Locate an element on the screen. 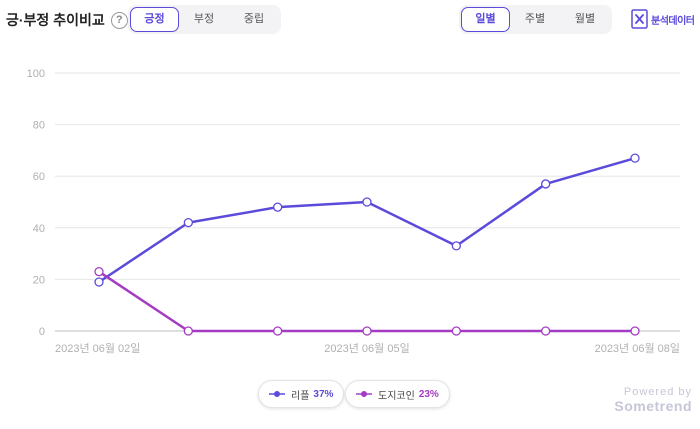 The height and width of the screenshot is (429, 700). x-axis-ticks: 2023년 06월 02일 2023년 06월 05일 2023년 06월 08일 is located at coordinates (367, 348).